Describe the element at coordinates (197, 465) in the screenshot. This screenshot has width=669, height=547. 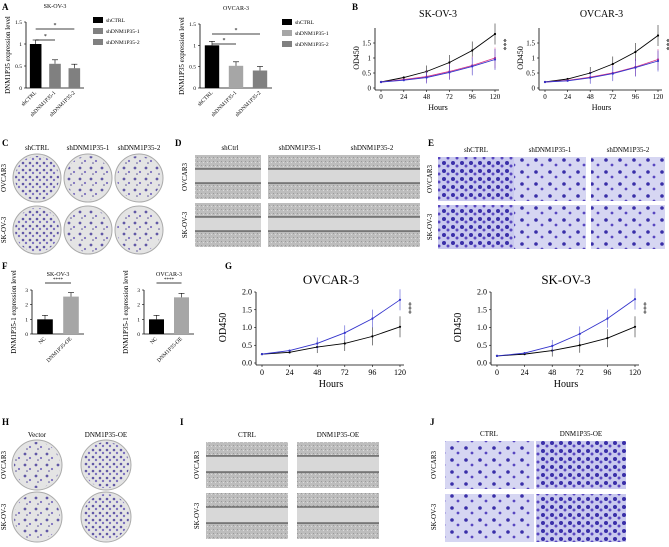
I see `row-label-I-0: OVCAR3` at that location.